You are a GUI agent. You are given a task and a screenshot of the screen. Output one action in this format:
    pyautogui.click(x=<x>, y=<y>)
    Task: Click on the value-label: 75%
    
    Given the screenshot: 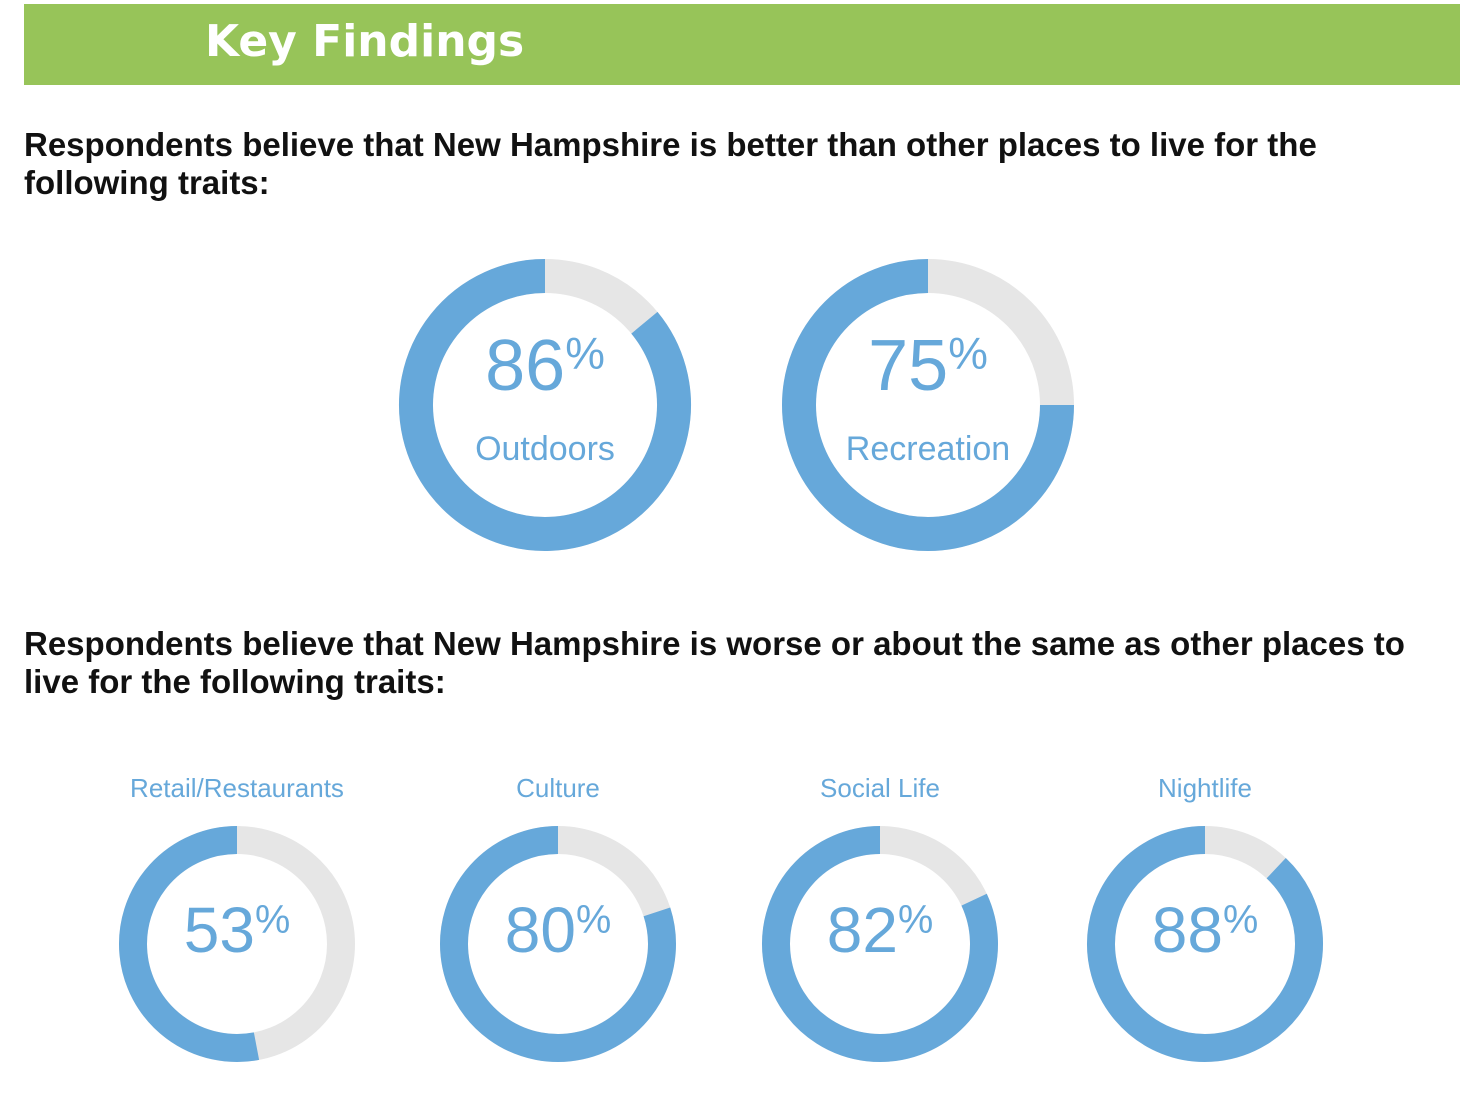 What is the action you would take?
    pyautogui.click(x=928, y=366)
    